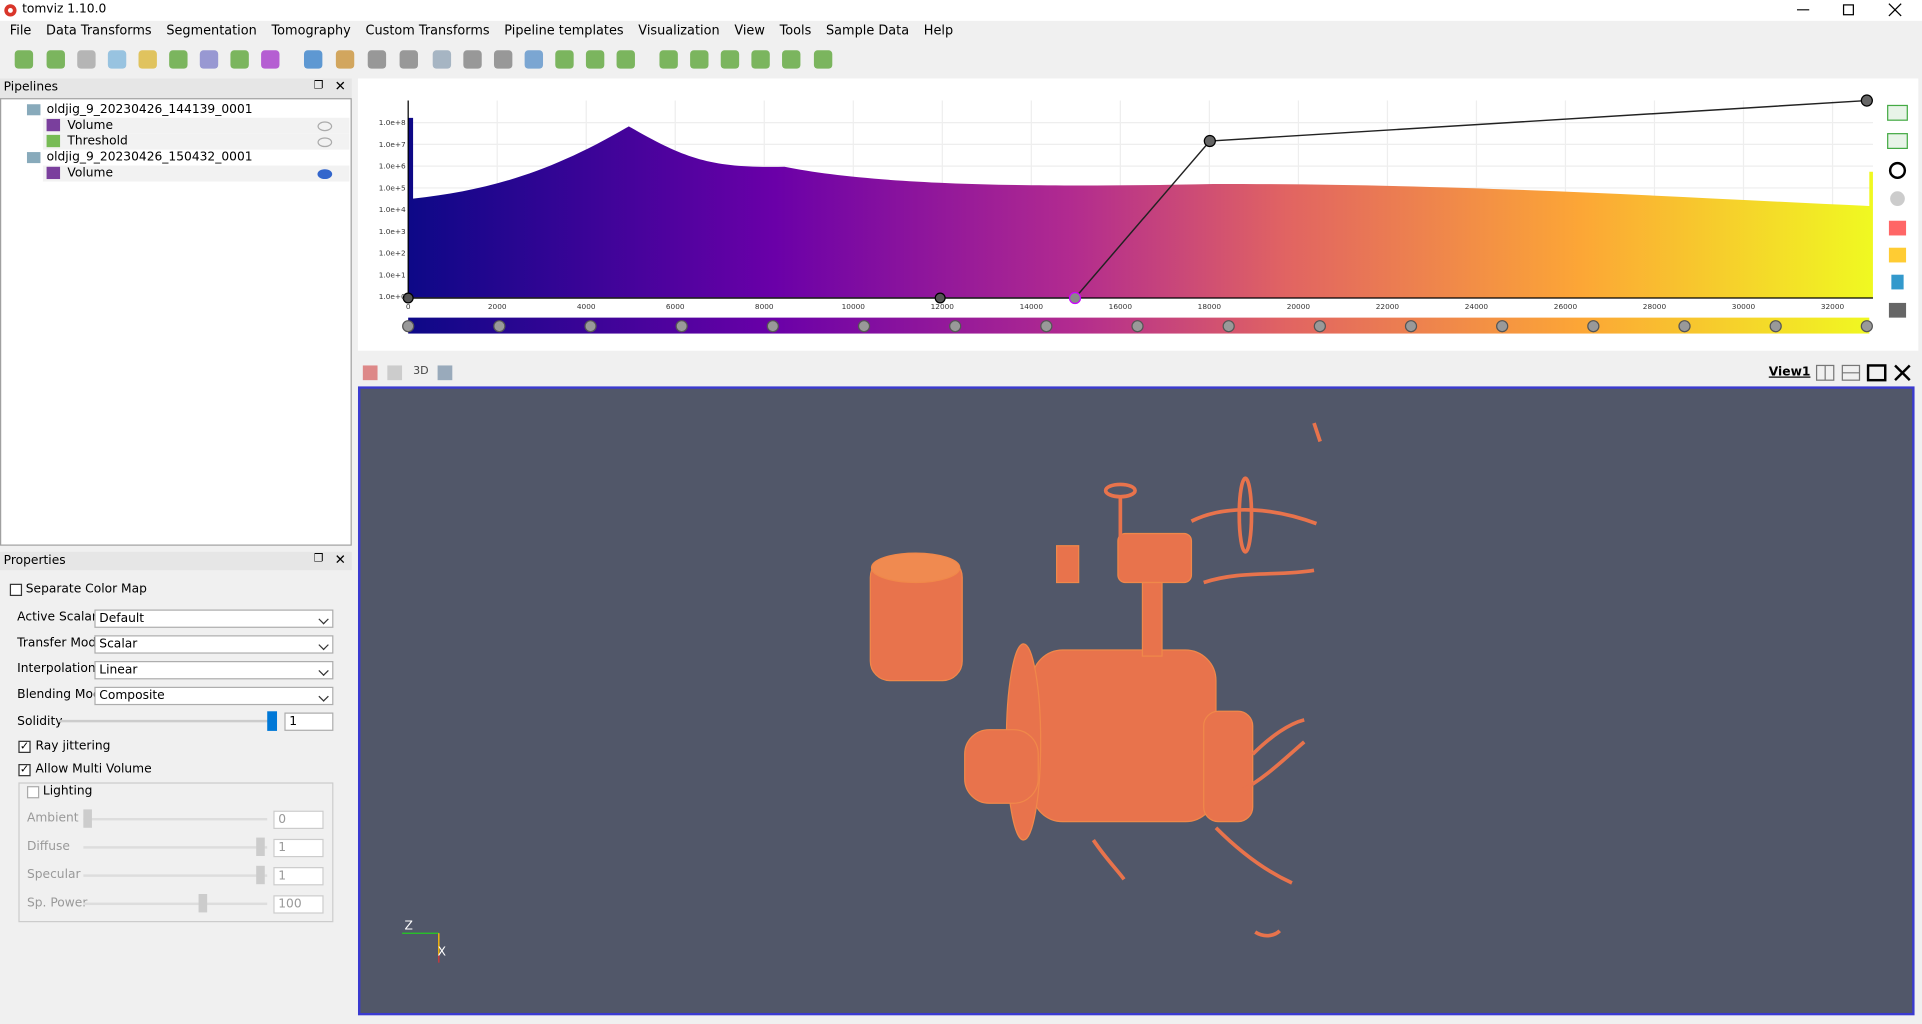  What do you see at coordinates (175, 819) in the screenshot?
I see `slider-track` at bounding box center [175, 819].